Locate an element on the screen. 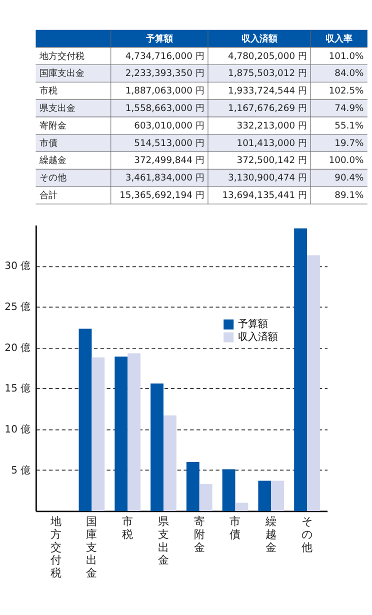  text: 収入率 is located at coordinates (339, 38).